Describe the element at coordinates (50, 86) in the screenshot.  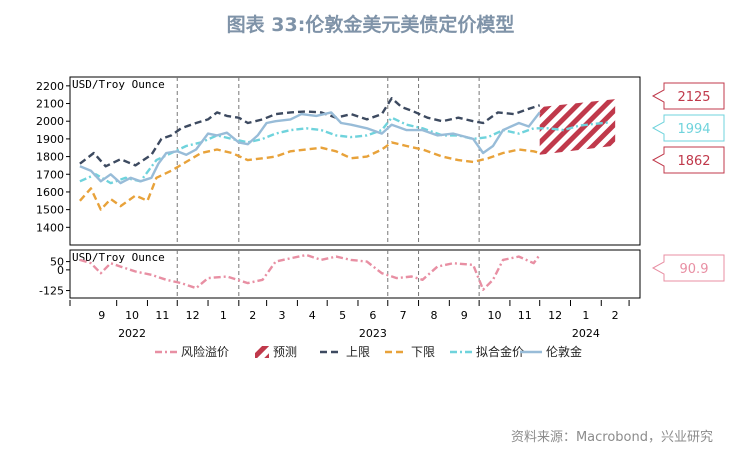
I see `upper-y-tick-label: 2200` at that location.